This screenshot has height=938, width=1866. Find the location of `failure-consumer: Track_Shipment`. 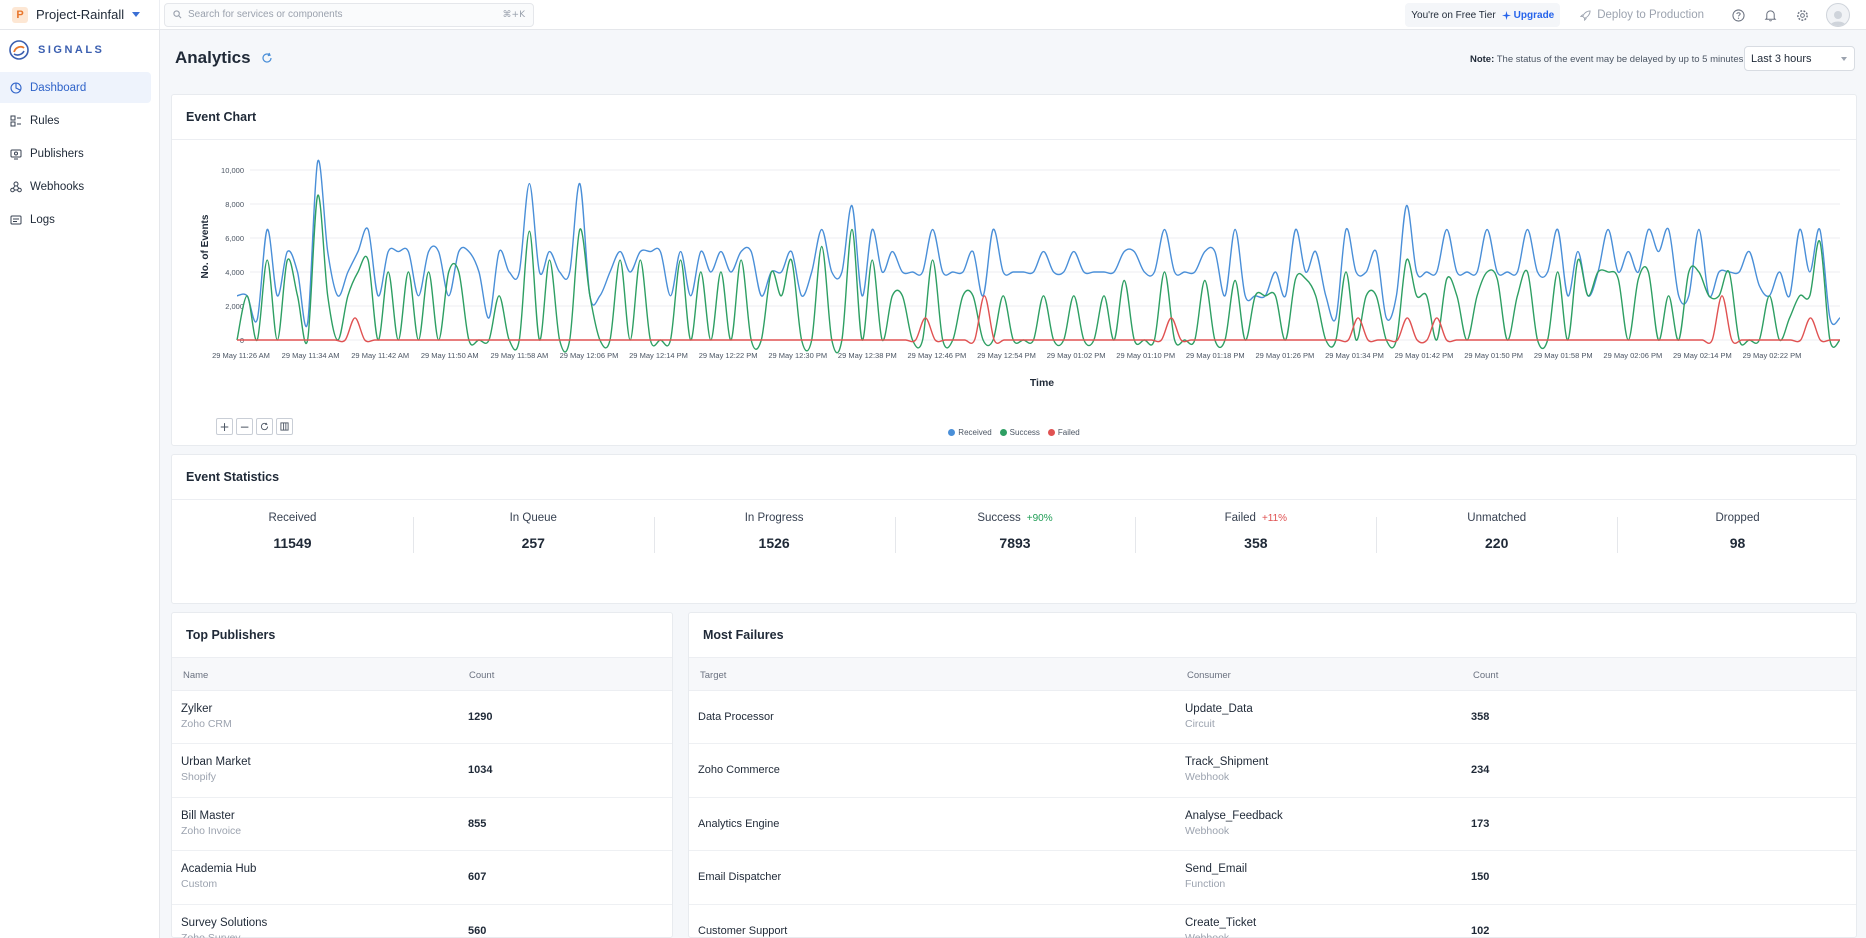

failure-consumer: Track_Shipment is located at coordinates (1227, 762).